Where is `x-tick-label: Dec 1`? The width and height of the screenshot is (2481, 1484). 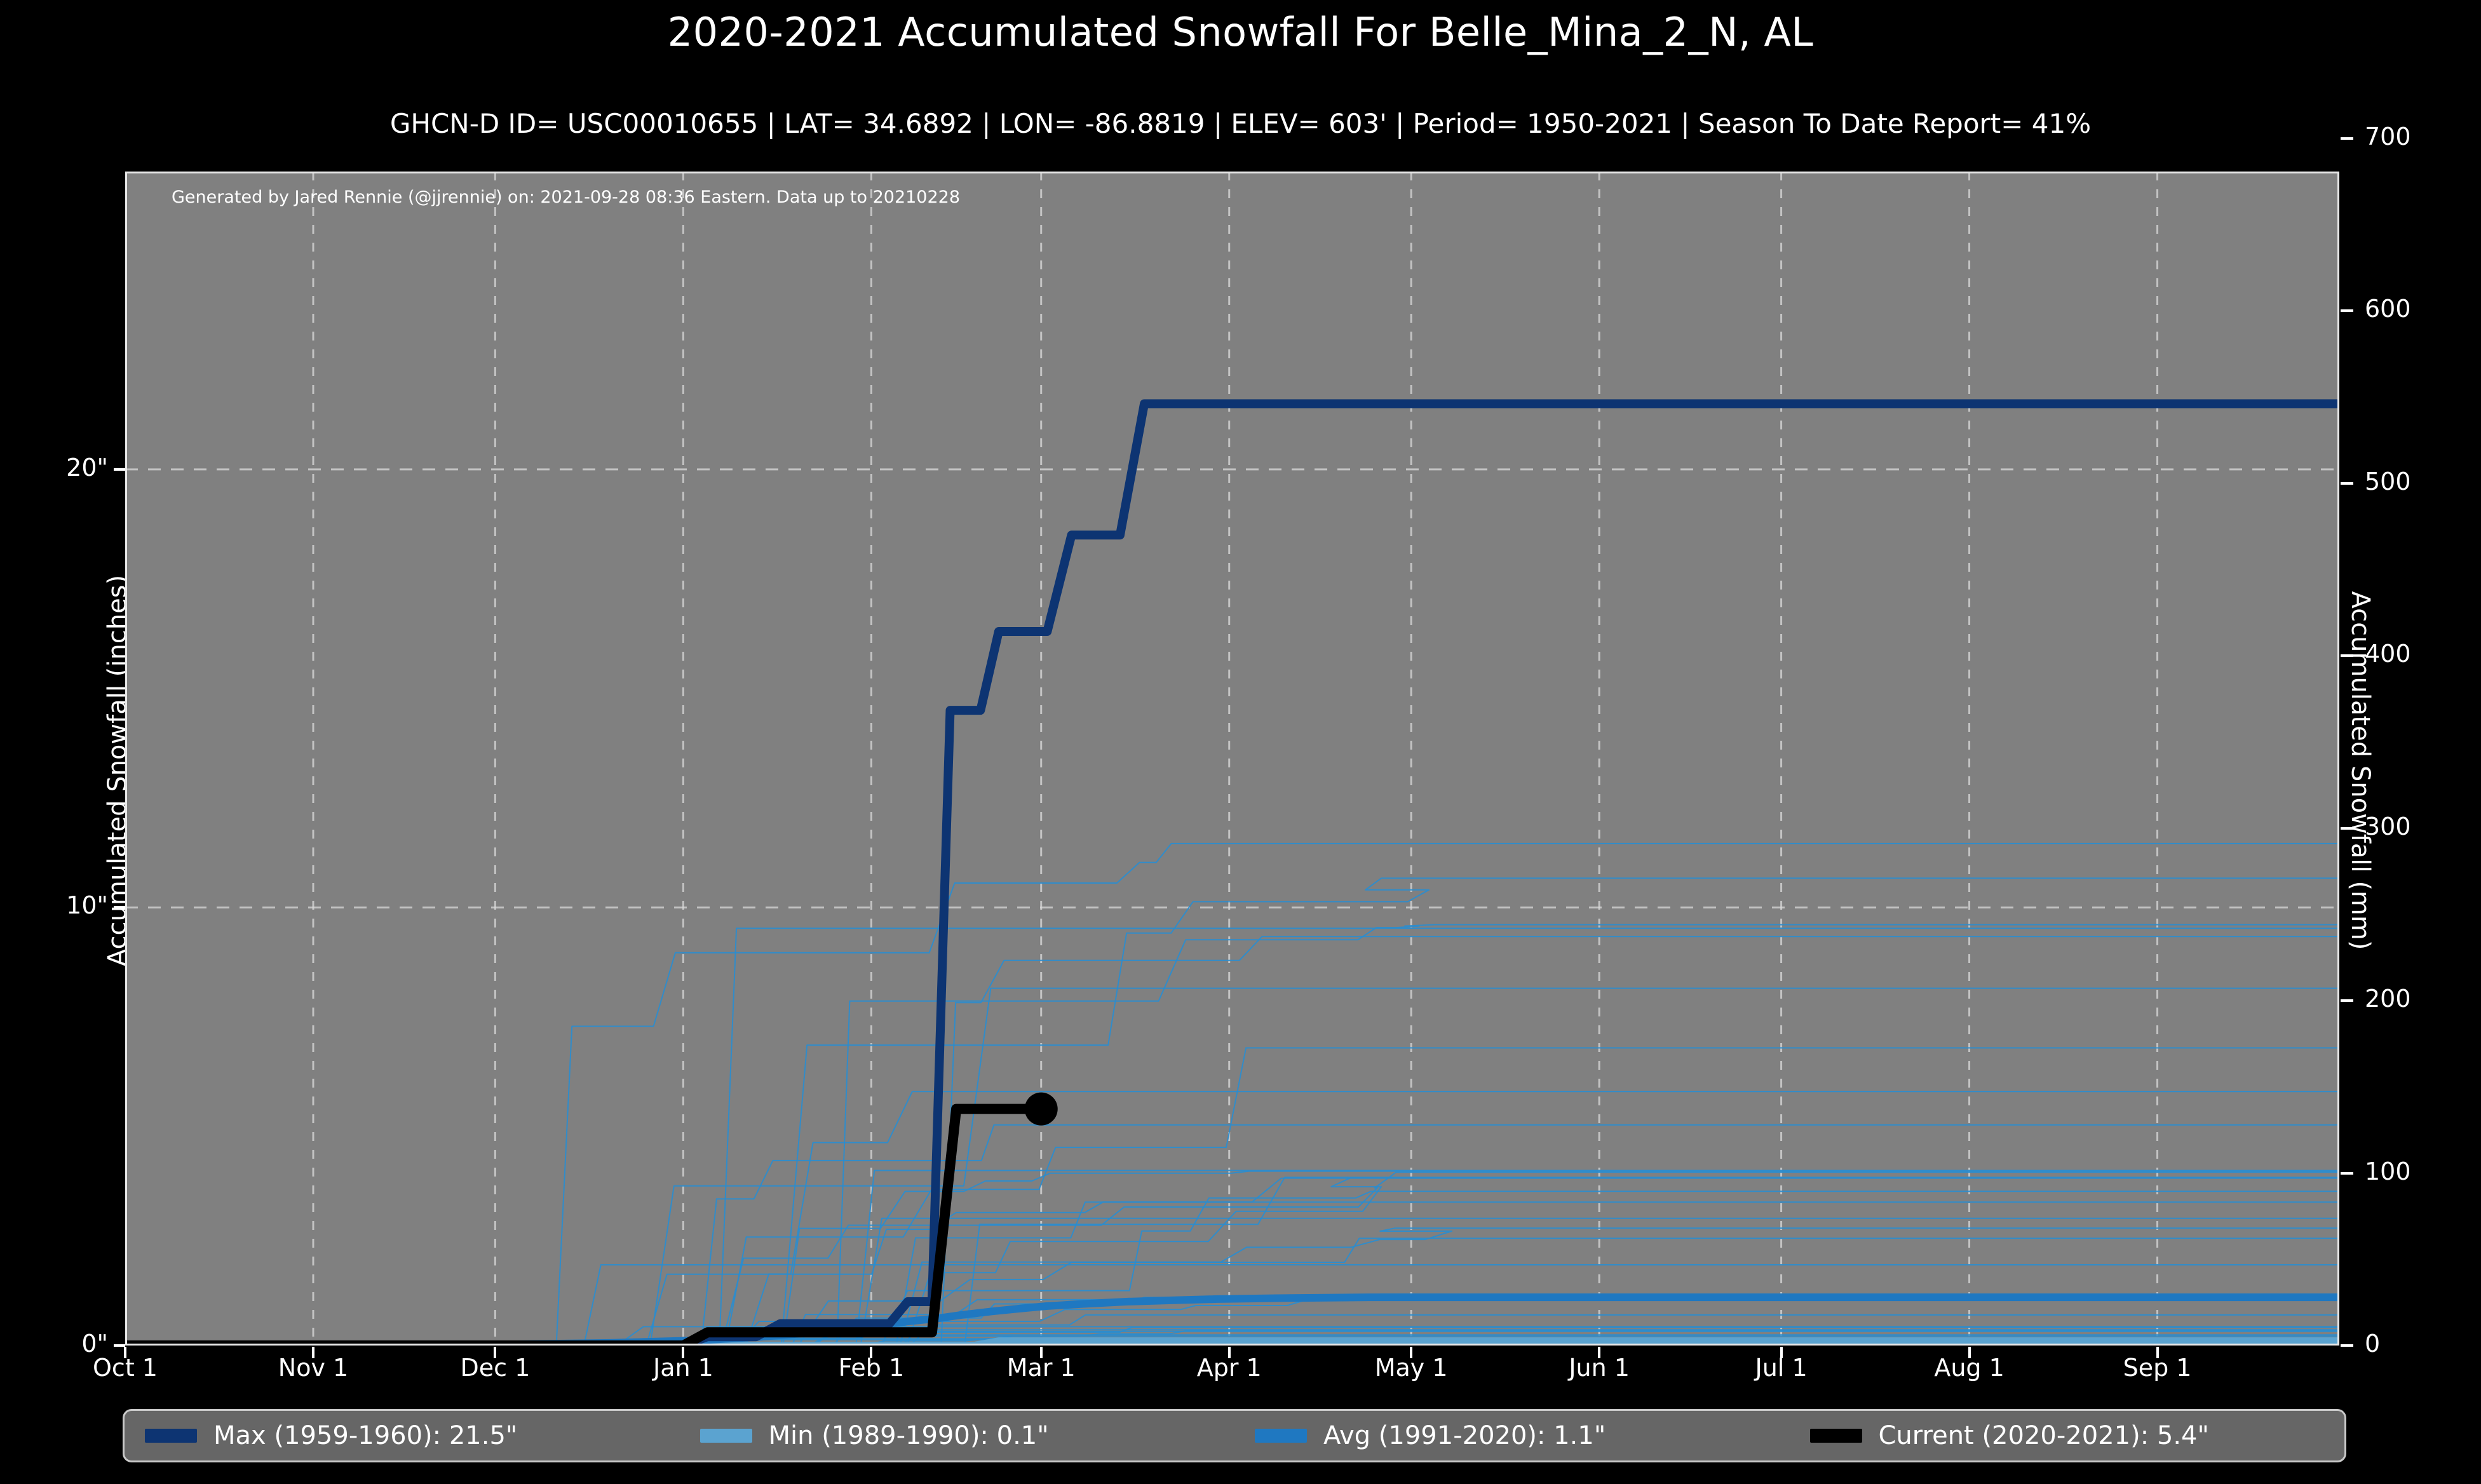
x-tick-label: Dec 1 is located at coordinates (495, 1368).